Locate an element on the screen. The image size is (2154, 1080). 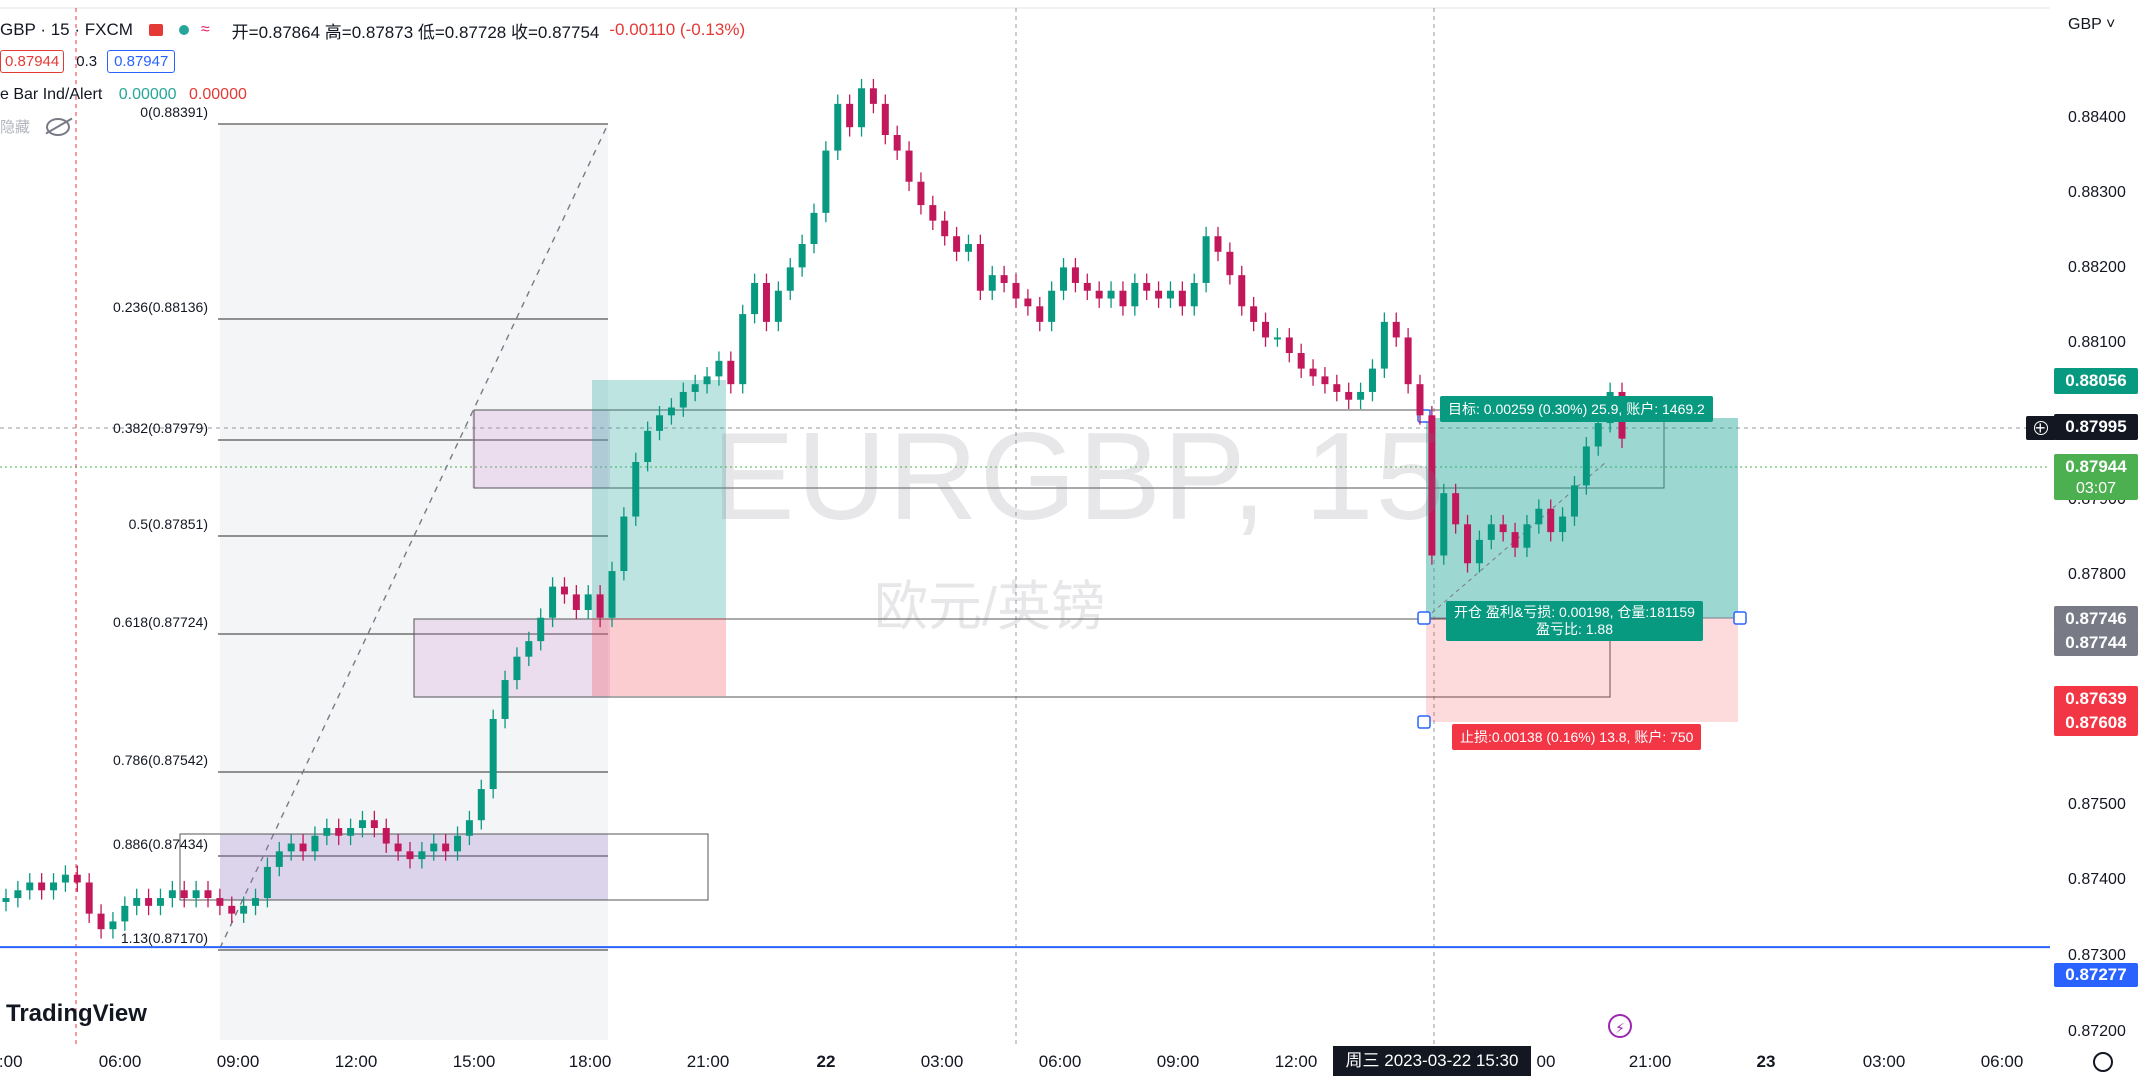
currency-label: GBP is located at coordinates (2085, 24).